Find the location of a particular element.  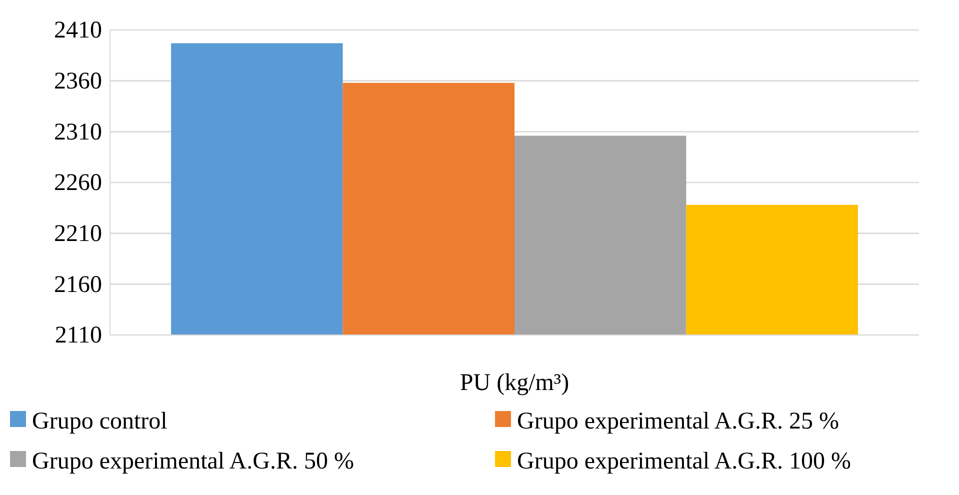

legend-label: Grupo control is located at coordinates (100, 421).